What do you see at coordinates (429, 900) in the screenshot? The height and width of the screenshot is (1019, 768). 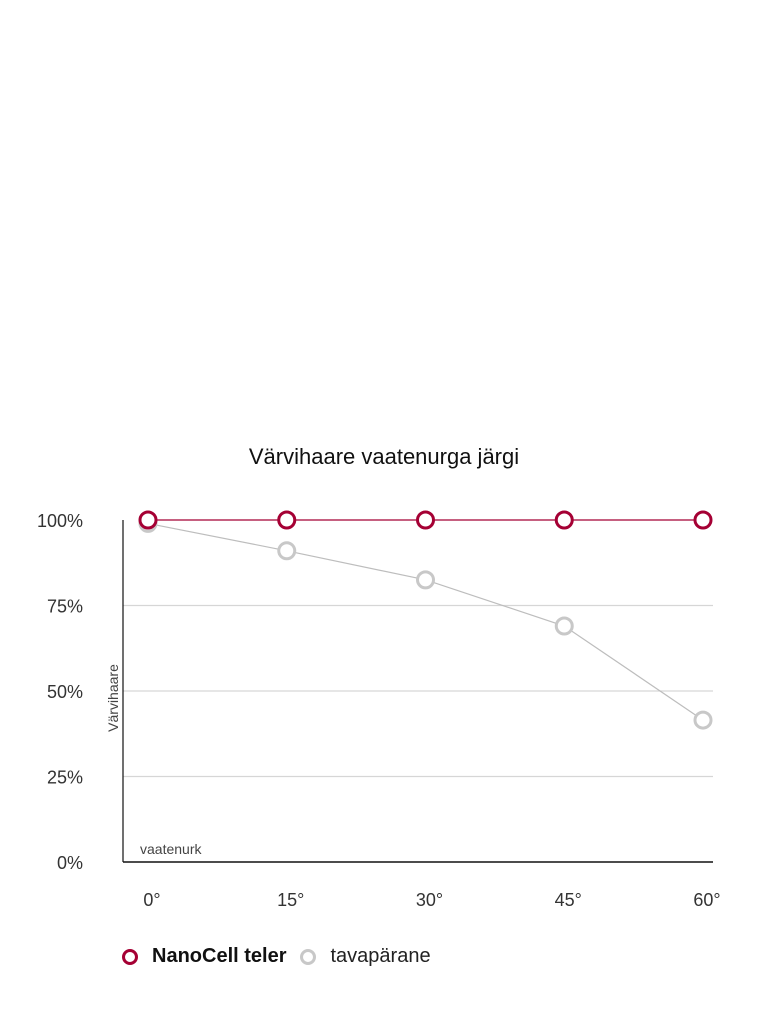 I see `x-tick-label: 30°` at bounding box center [429, 900].